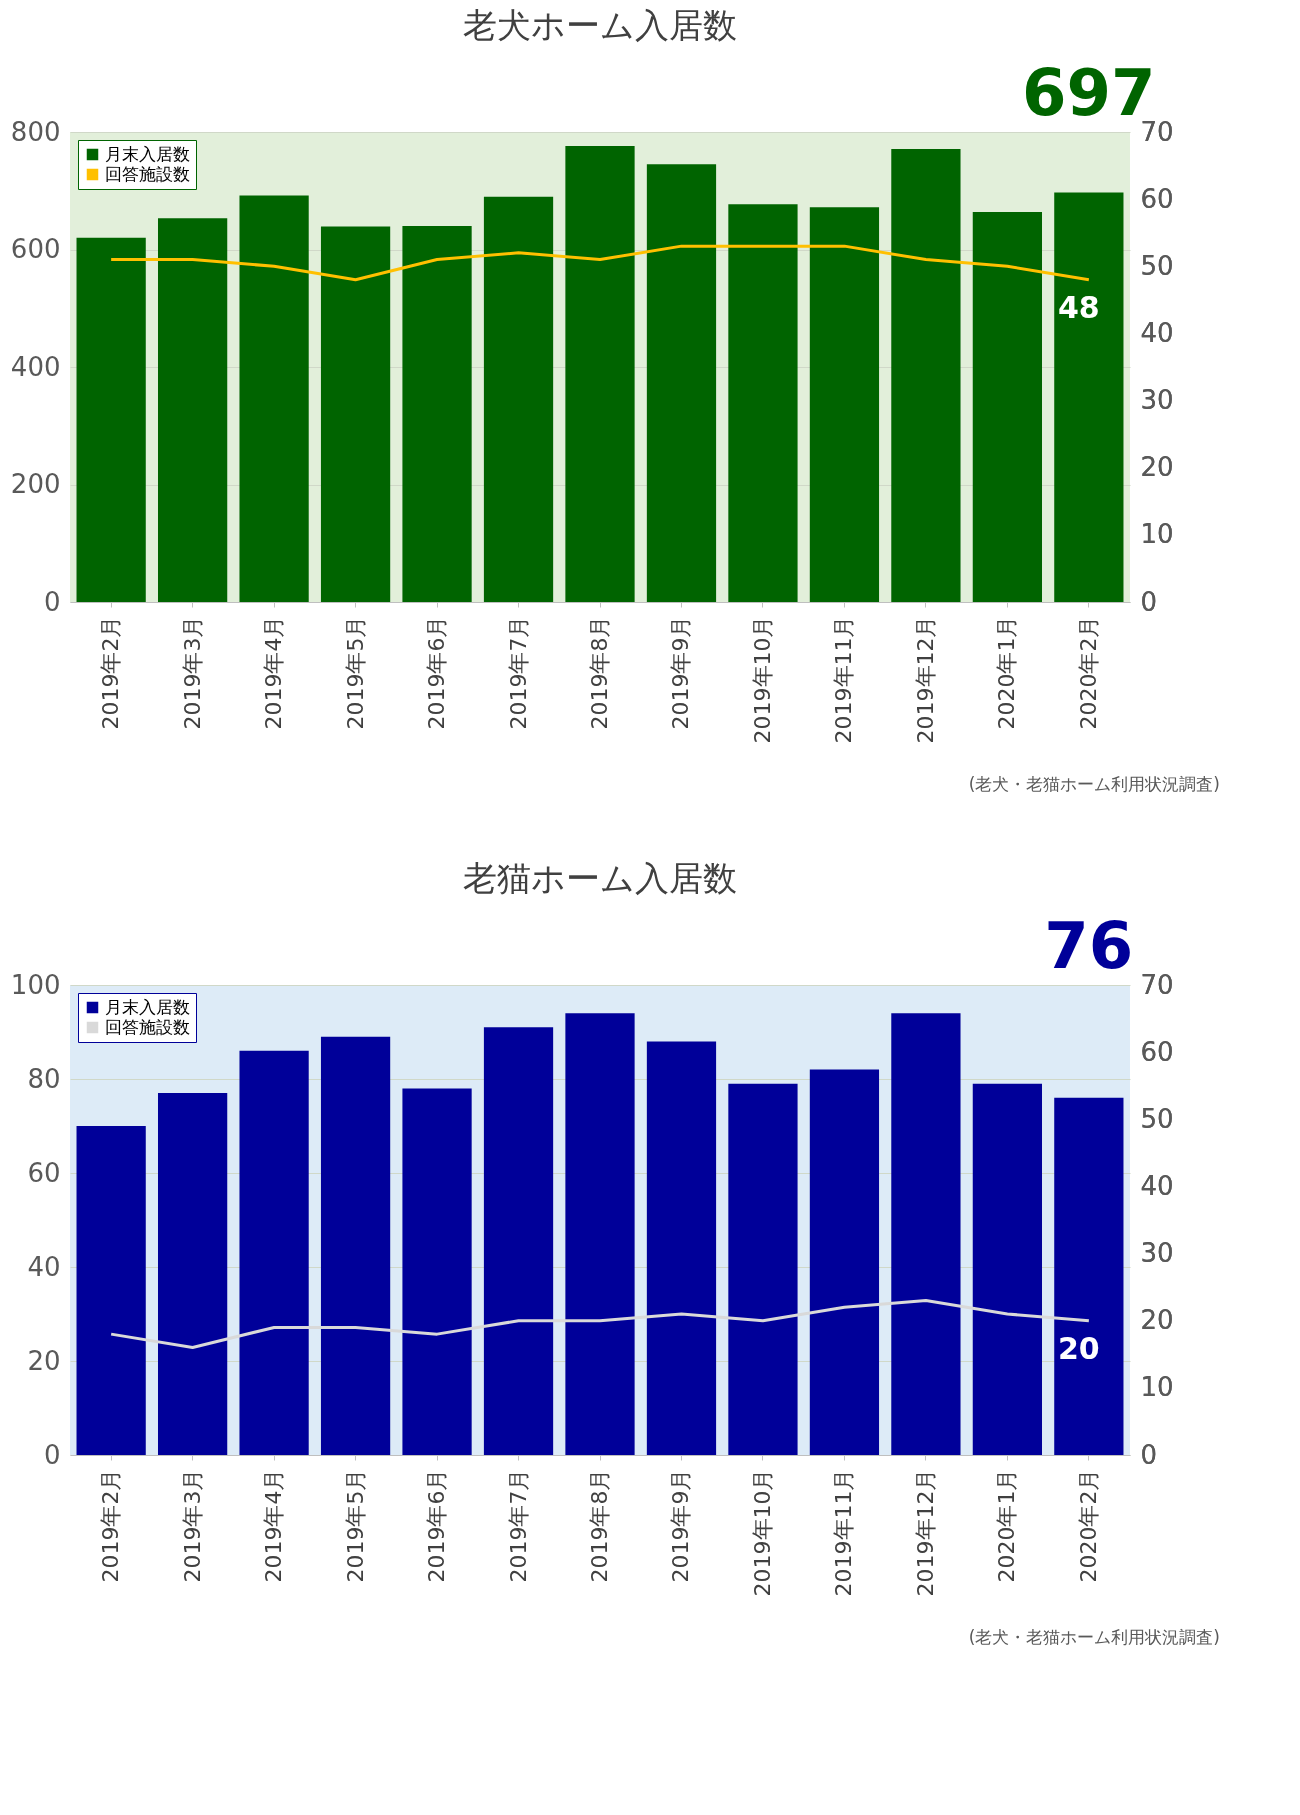  I want to click on y-tick-label: 800, so click(35, 131).